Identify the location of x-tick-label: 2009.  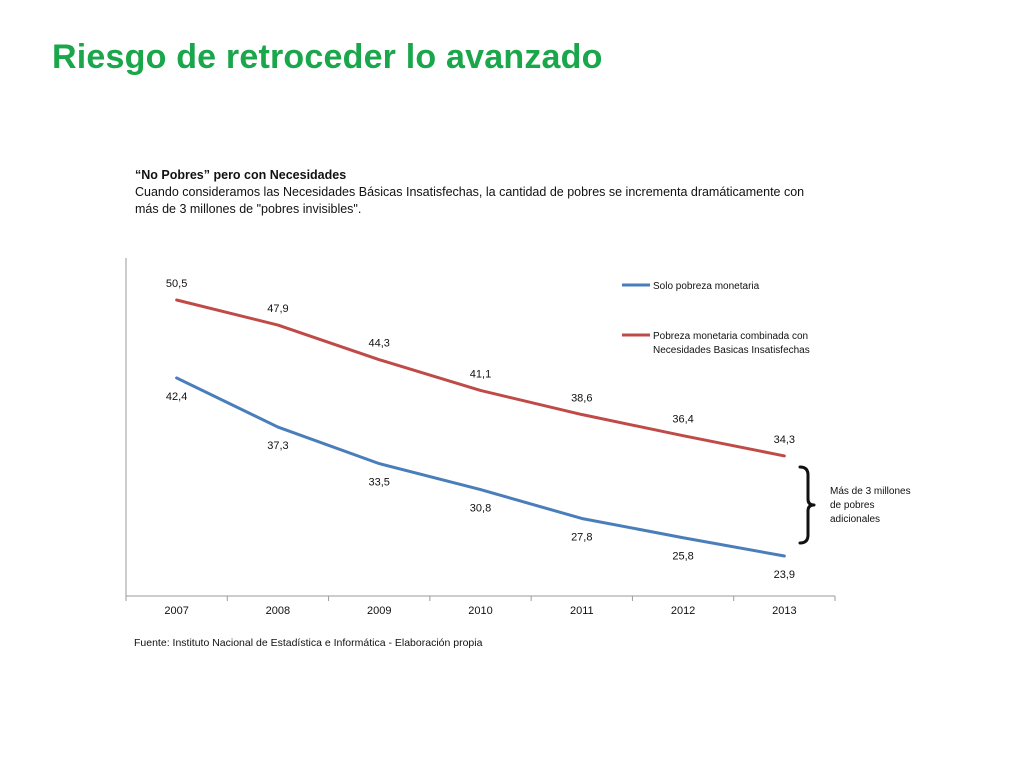
(379, 611).